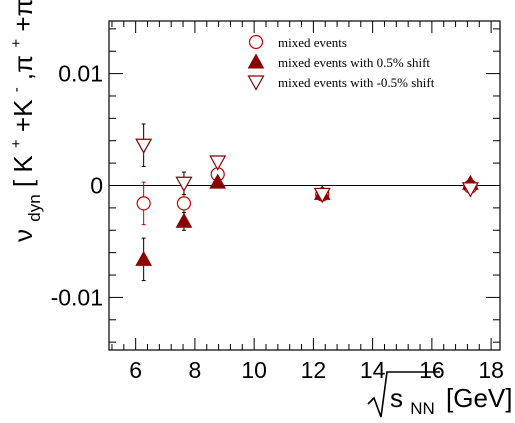 This screenshot has height=423, width=515. I want to click on x-tick-label: 16, so click(432, 370).